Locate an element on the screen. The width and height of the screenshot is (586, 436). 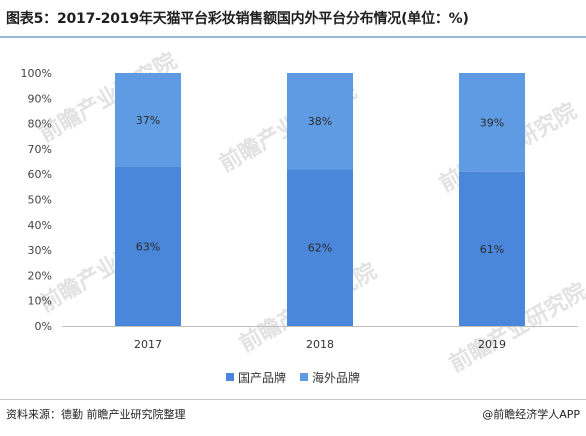
y-tick-label: 40% is located at coordinates (40, 225).